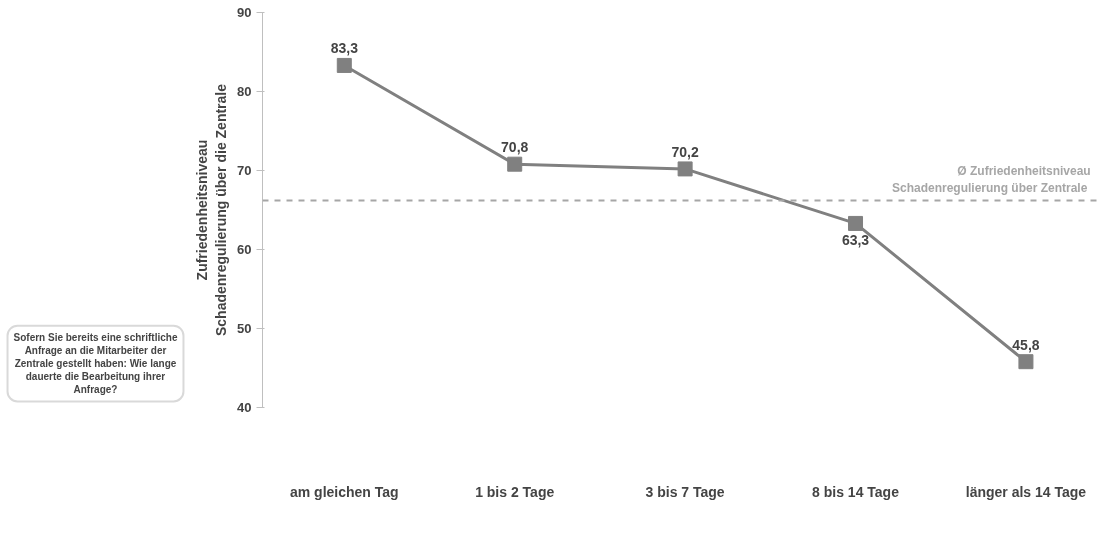  What do you see at coordinates (344, 48) in the screenshot?
I see `data-label: 83,3` at bounding box center [344, 48].